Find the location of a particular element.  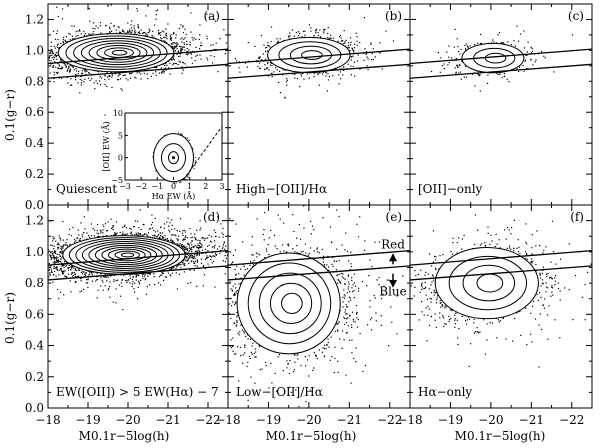

contour-outer is located at coordinates (116, 53).